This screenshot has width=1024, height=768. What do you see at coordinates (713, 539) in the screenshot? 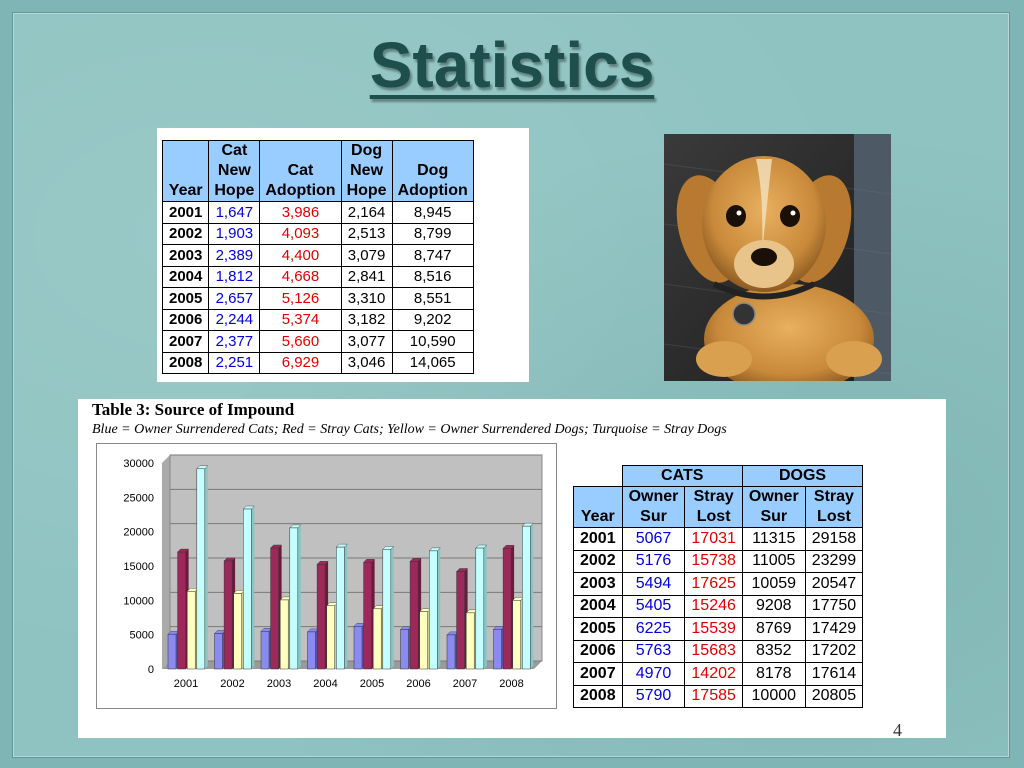
I see `cat-stray-cell: 17031` at bounding box center [713, 539].